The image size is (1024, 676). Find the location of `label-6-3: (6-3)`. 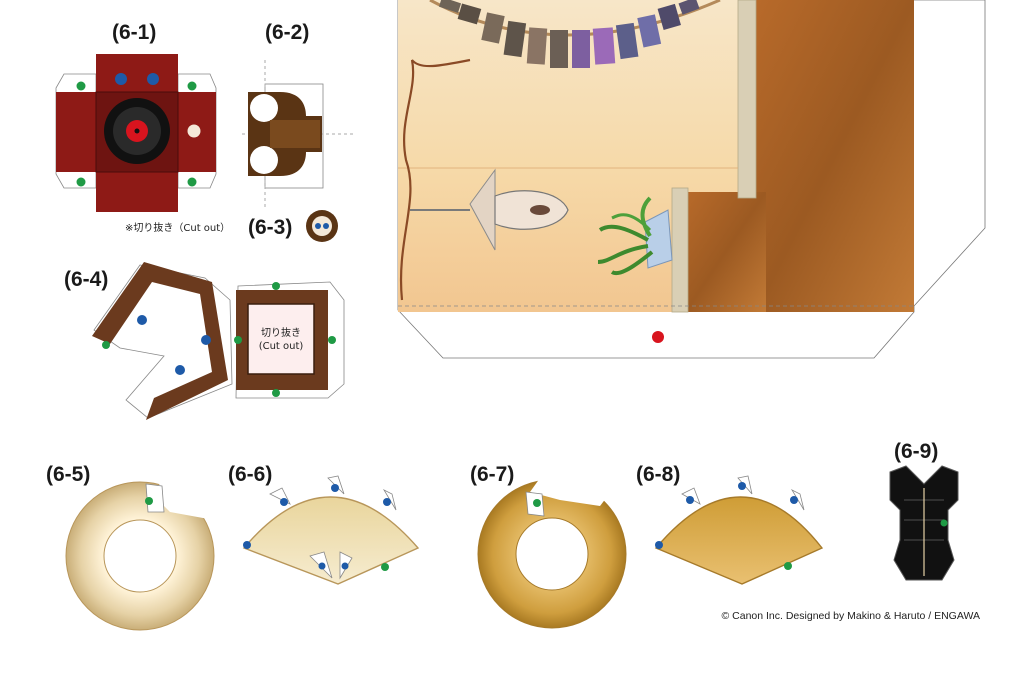

label-6-3: (6-3) is located at coordinates (270, 227).